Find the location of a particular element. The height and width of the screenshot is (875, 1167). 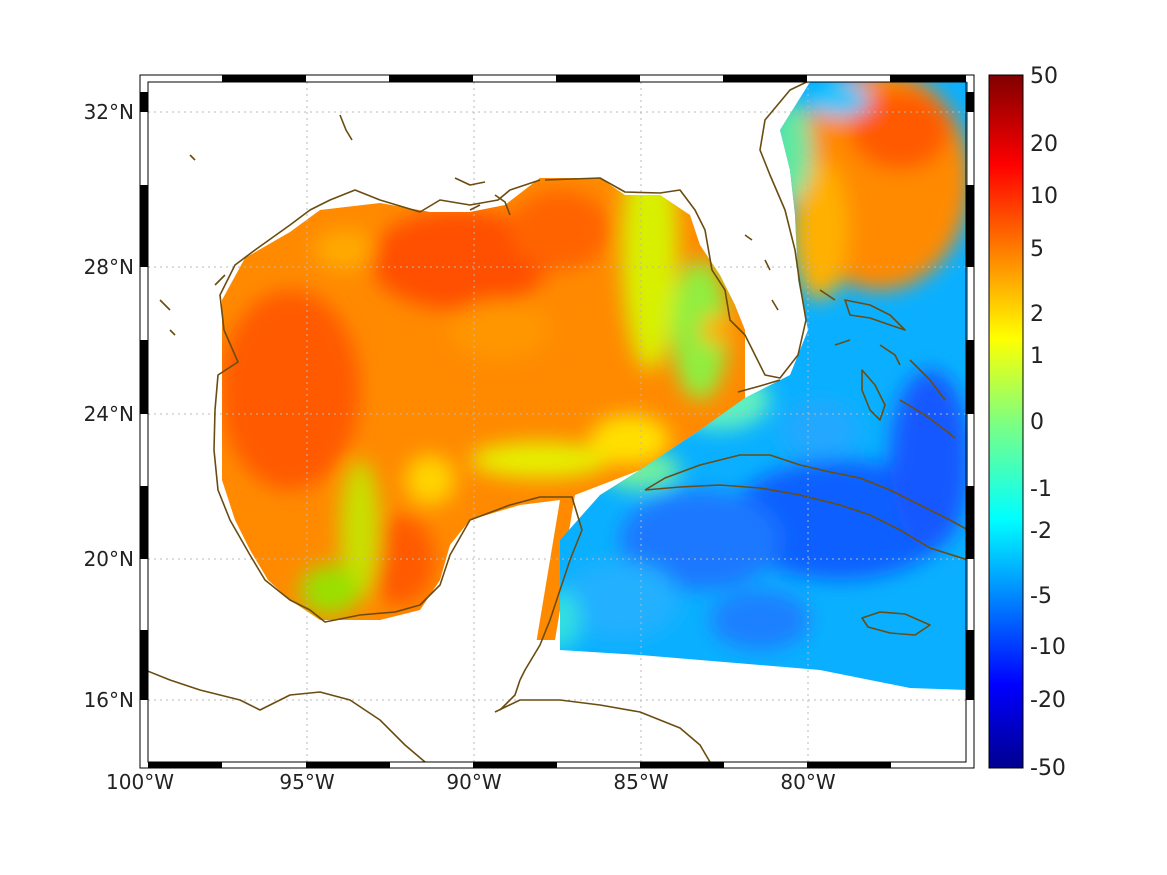

colorbar-tick-label: -1 is located at coordinates (1041, 489).